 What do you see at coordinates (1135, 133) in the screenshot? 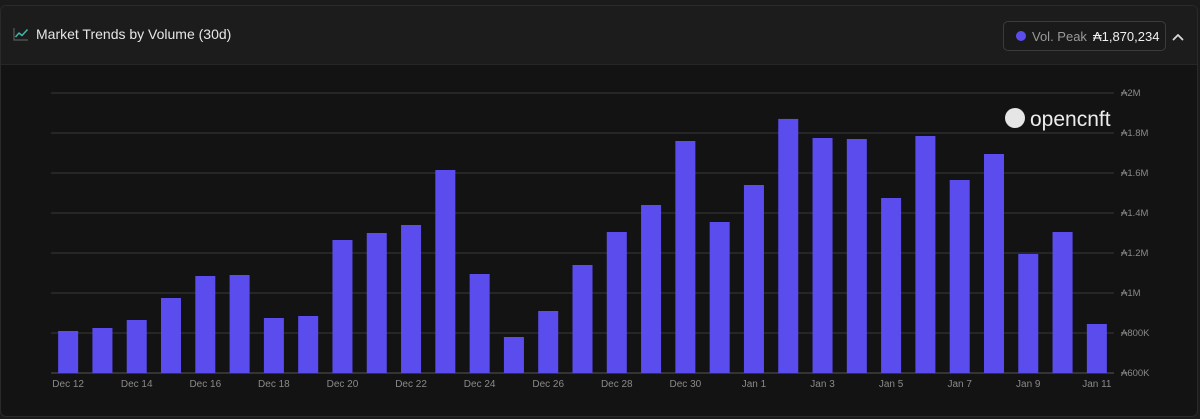
I see `y-tick-label: ₳1.8M` at bounding box center [1135, 133].